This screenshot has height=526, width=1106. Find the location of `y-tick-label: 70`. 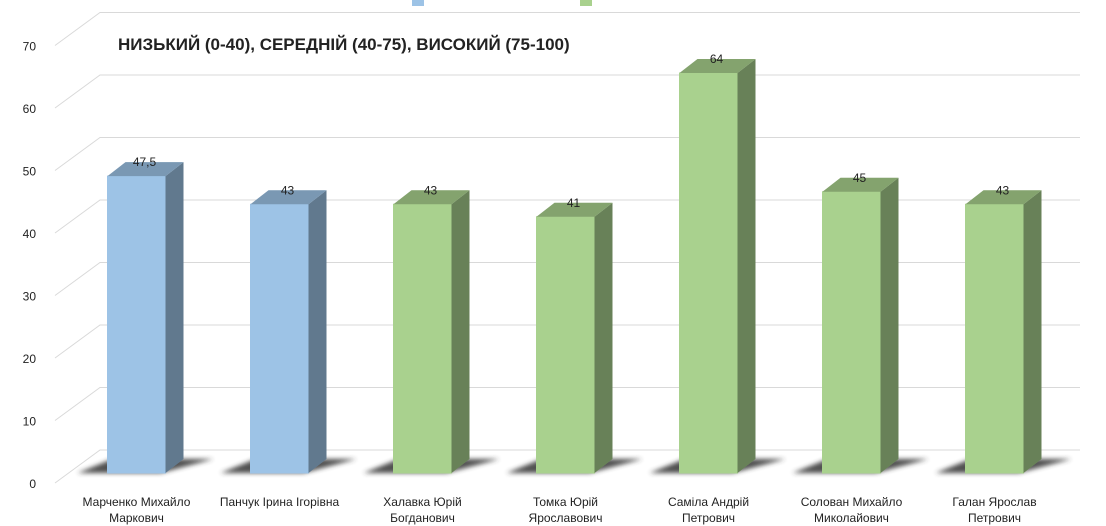

y-tick-label: 70 is located at coordinates (30, 47).